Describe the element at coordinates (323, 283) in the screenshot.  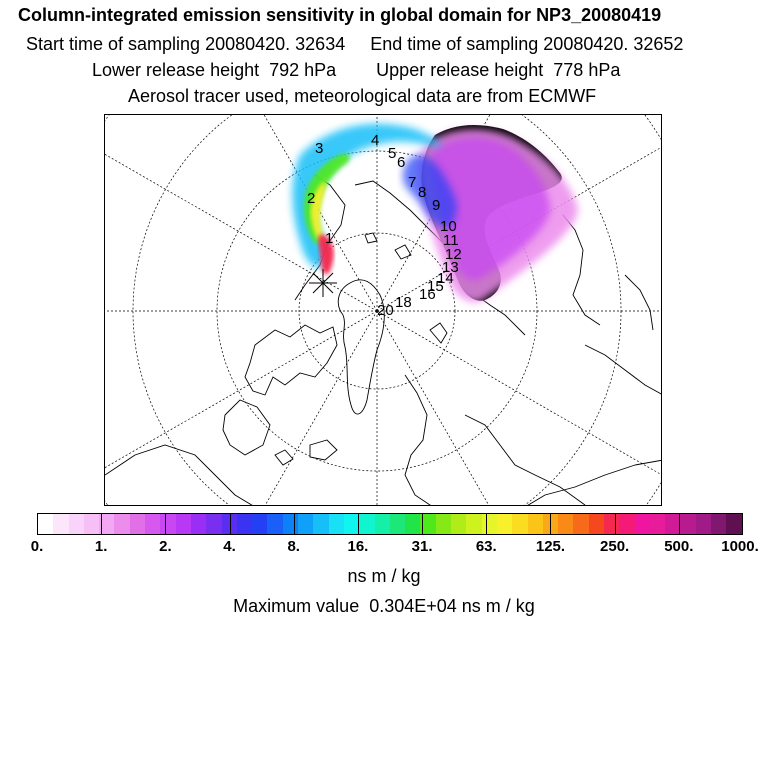
I see `release-marker` at that location.